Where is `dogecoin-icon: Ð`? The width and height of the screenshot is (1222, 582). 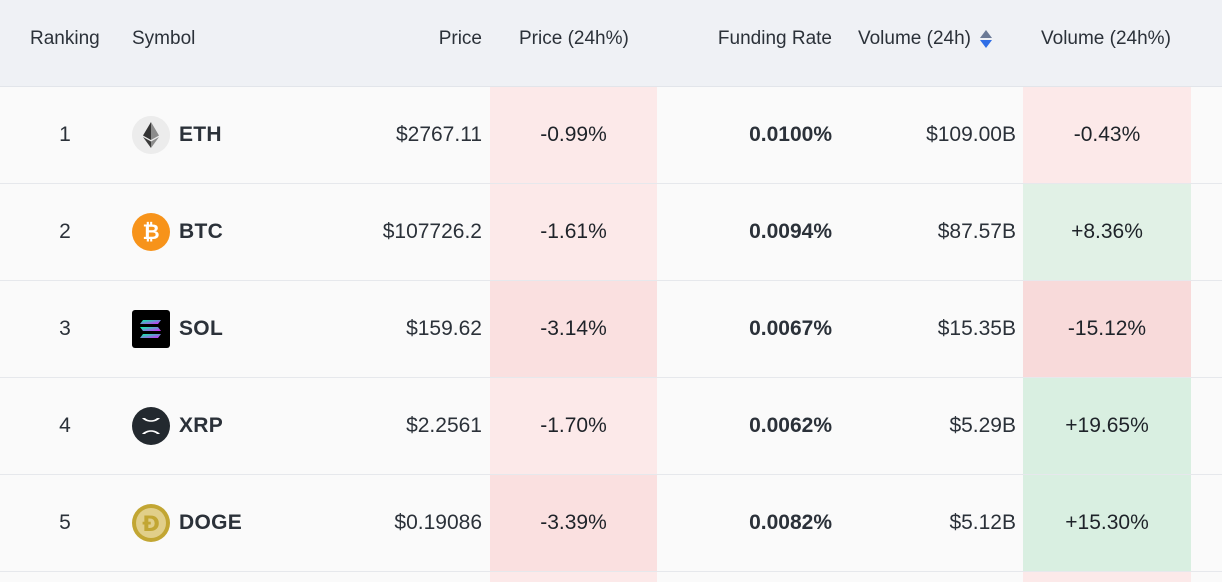 dogecoin-icon: Ð is located at coordinates (151, 523).